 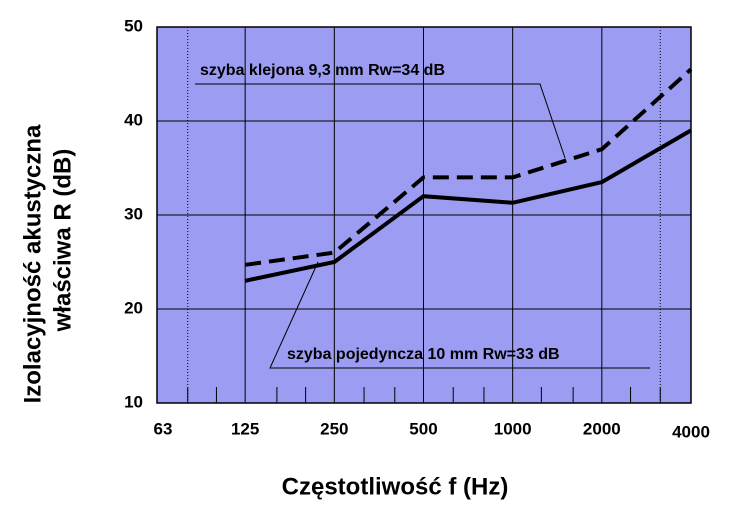 What do you see at coordinates (334, 428) in the screenshot?
I see `x-tick-label: 250` at bounding box center [334, 428].